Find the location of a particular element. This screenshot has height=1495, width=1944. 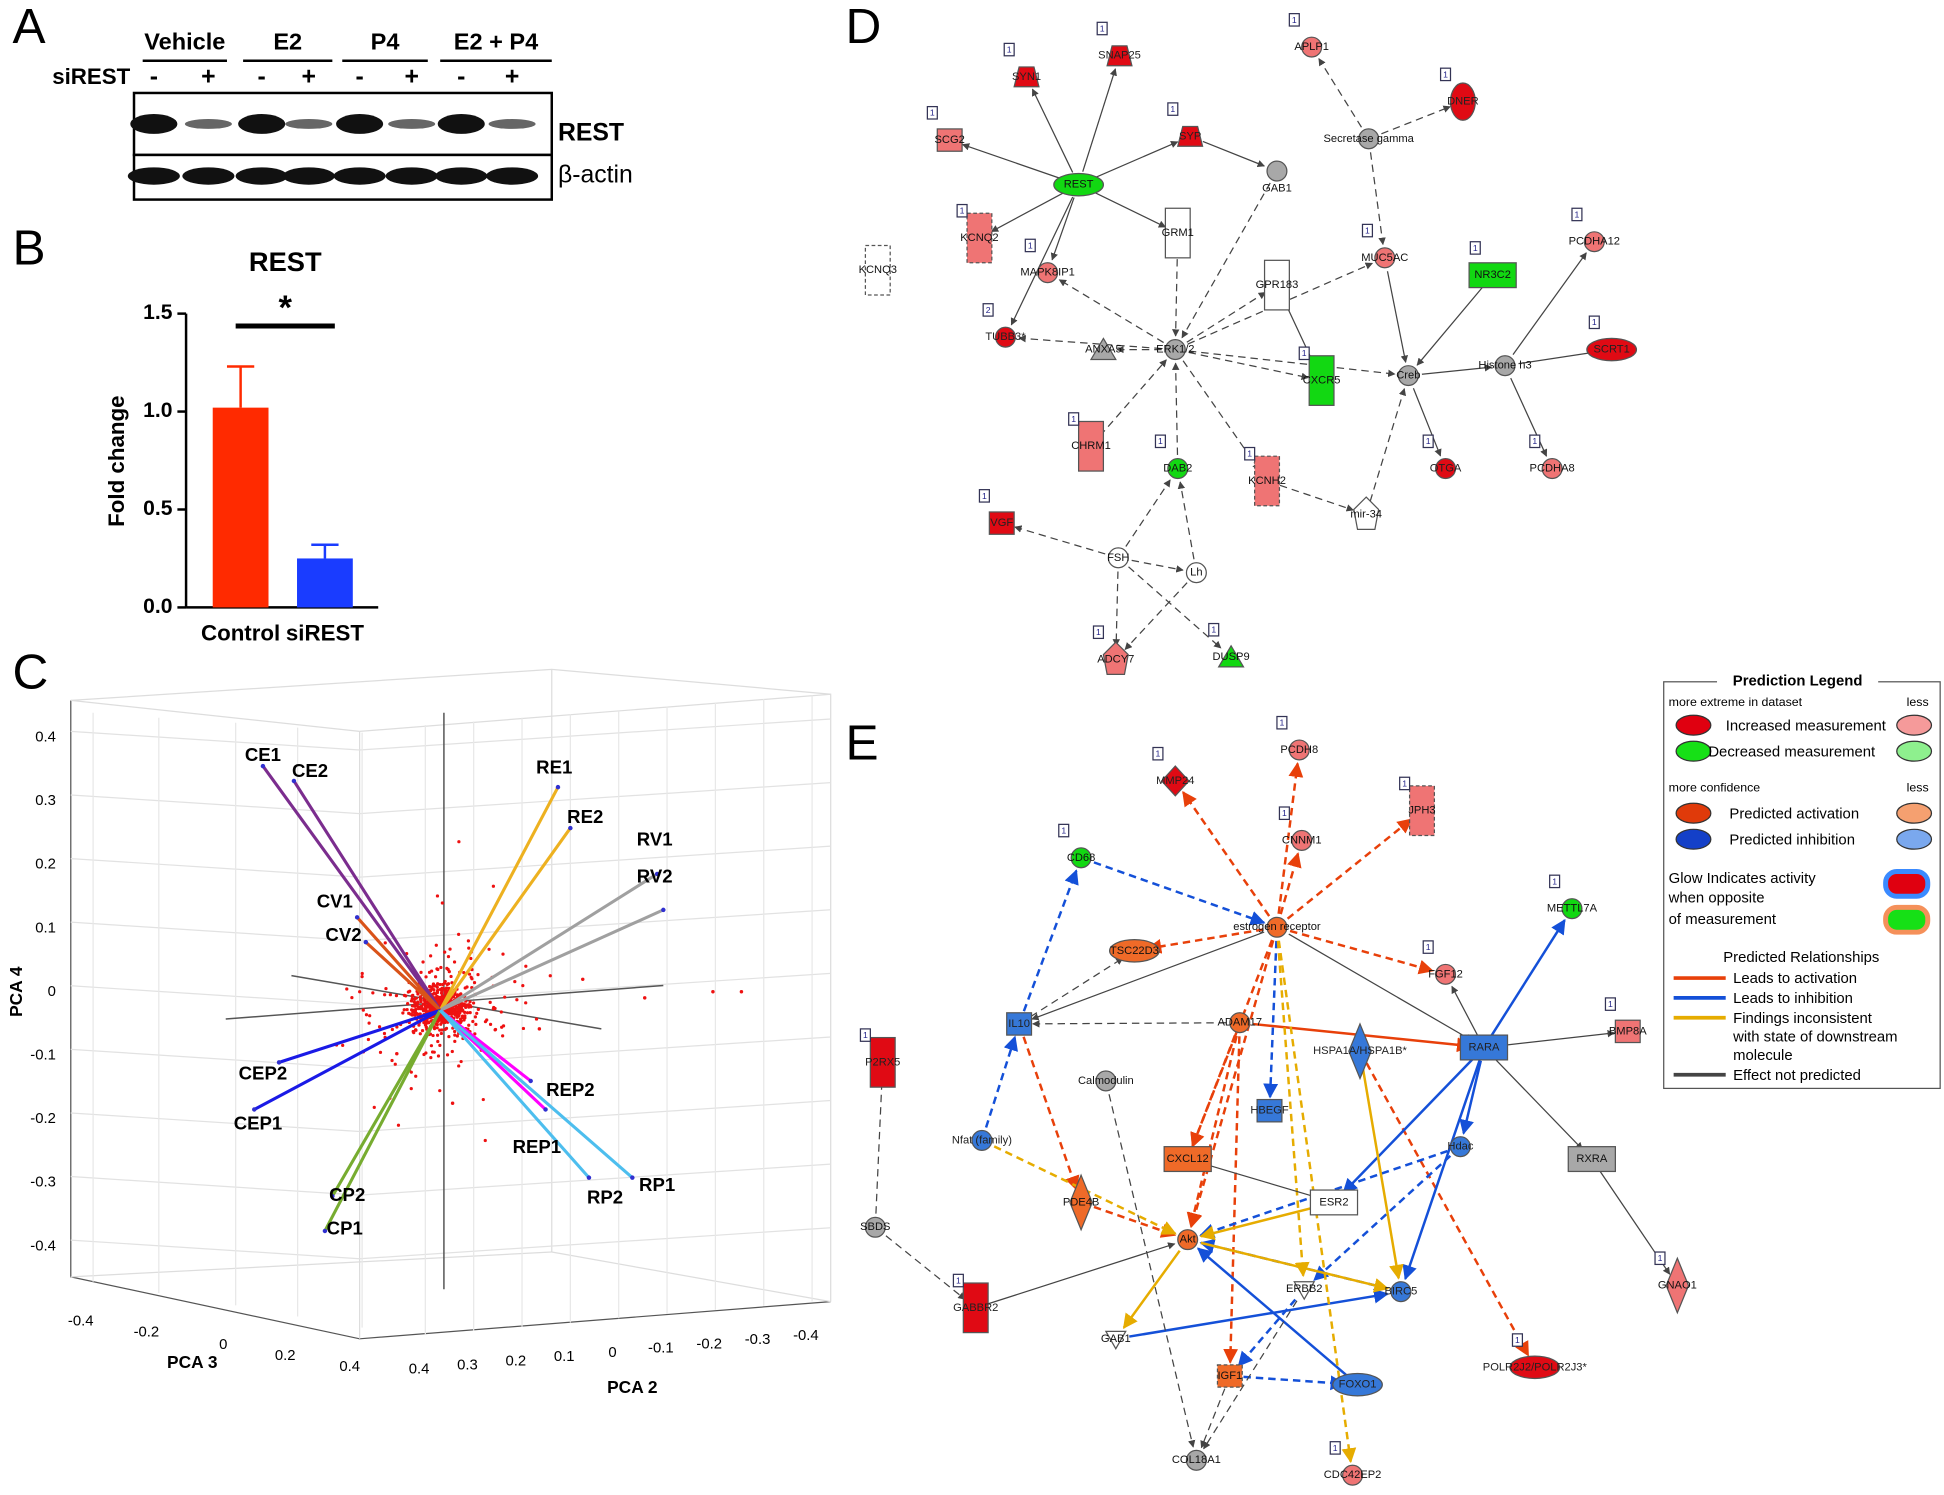

node: RXRA is located at coordinates (1591, 1159).